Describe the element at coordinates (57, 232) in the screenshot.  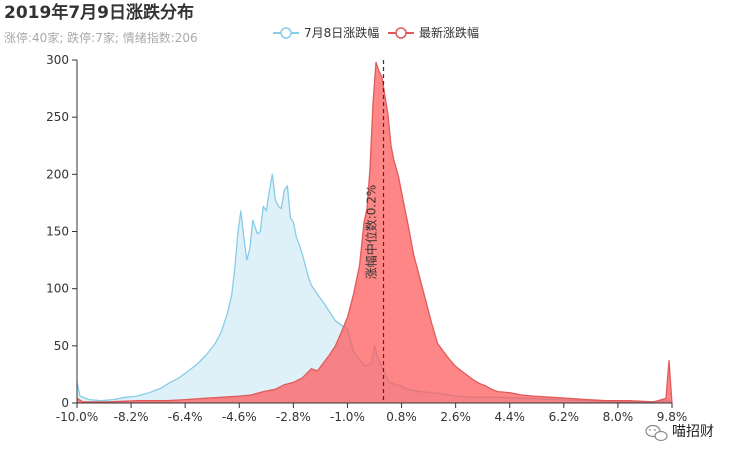
I see `y-tick-label: 150` at that location.